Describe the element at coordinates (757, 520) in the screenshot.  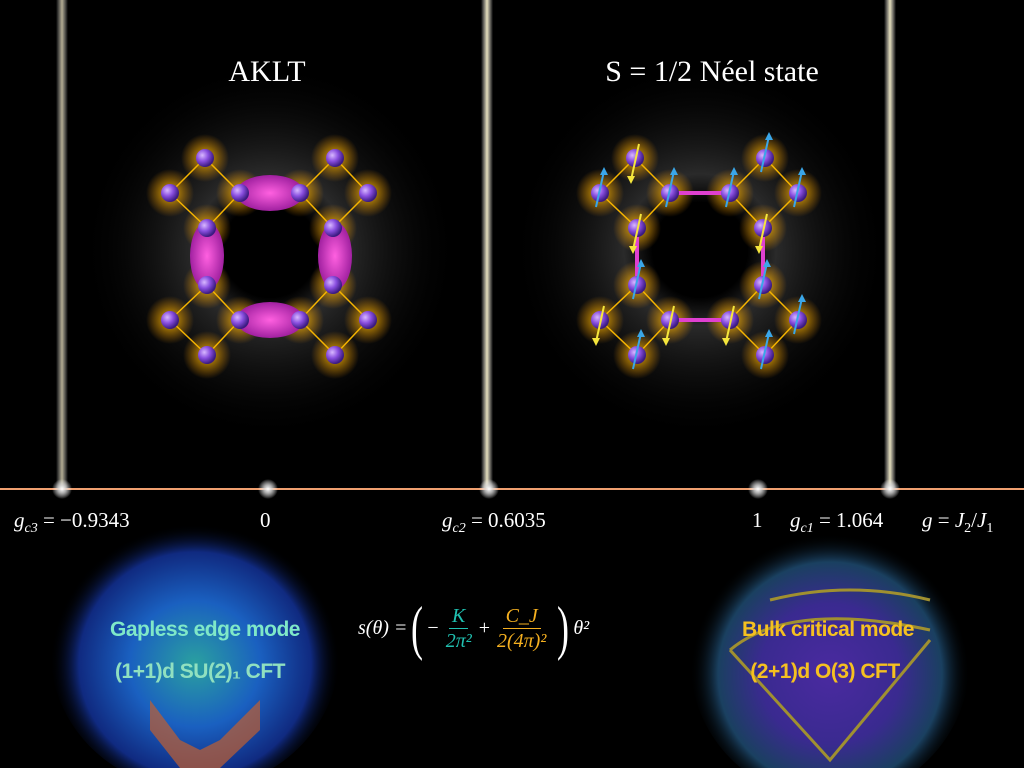
I see `label-one: 1` at that location.